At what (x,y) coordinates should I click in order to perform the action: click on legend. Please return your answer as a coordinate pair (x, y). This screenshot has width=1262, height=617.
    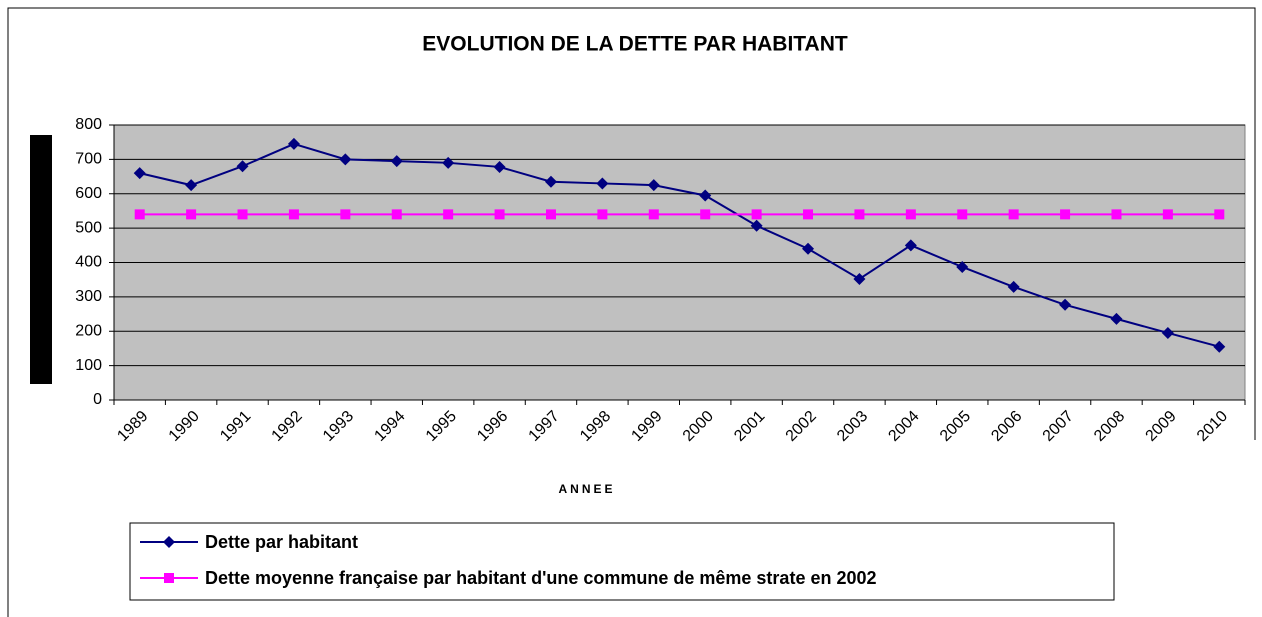
    Looking at the image, I should click on (622, 561).